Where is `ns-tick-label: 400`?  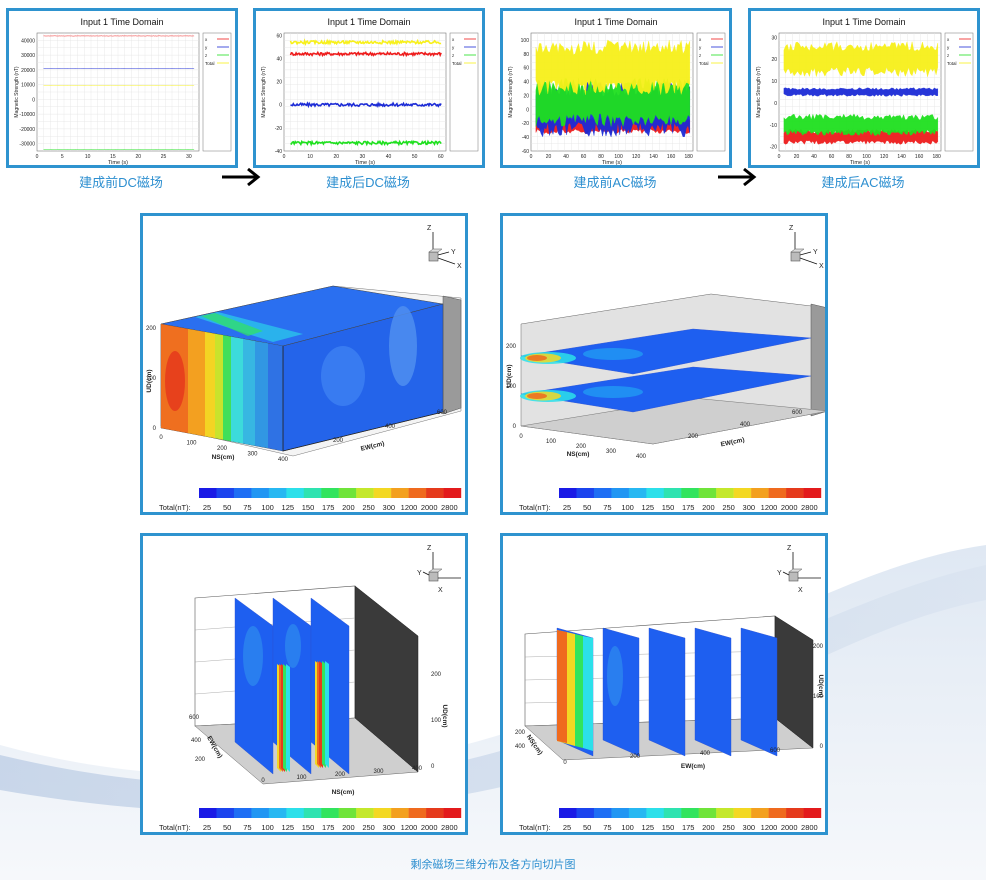 ns-tick-label: 400 is located at coordinates (417, 769).